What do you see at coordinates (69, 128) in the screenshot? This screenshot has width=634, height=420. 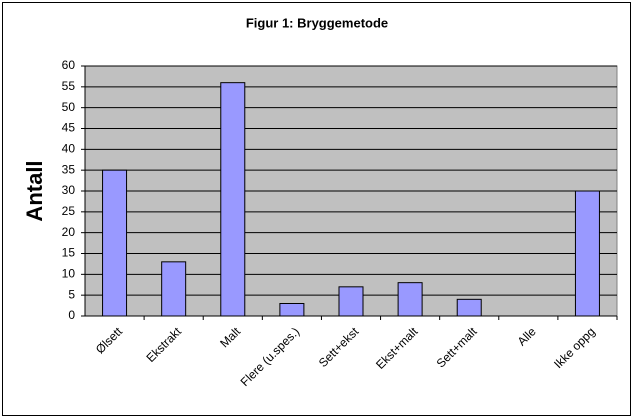 I see `y-tick-label: 45` at bounding box center [69, 128].